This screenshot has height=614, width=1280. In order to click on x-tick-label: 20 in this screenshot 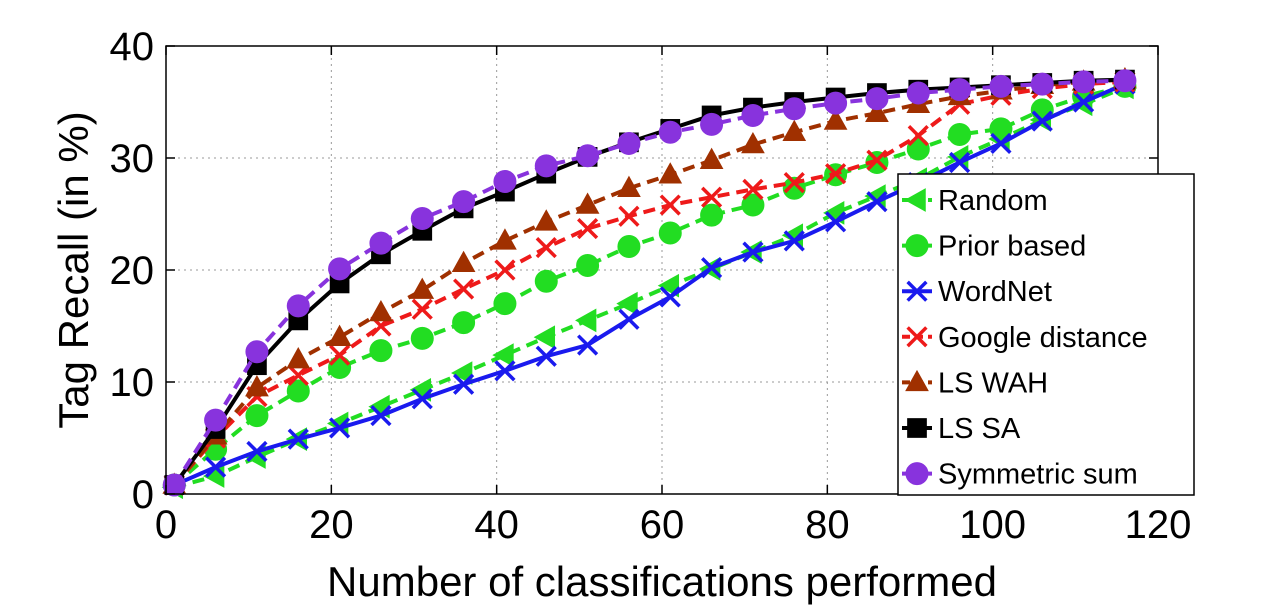, I will do `click(331, 525)`.